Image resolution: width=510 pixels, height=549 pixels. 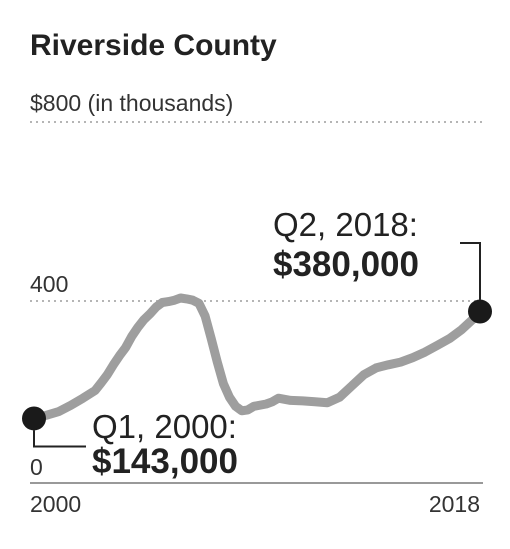 I want to click on y-tick-400: 400, so click(x=49, y=284).